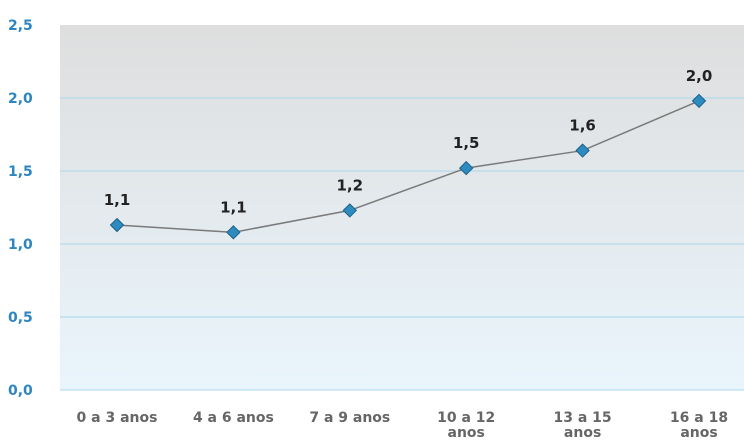  I want to click on x-tick-label-line: 4 a 6 anos, so click(233, 418).